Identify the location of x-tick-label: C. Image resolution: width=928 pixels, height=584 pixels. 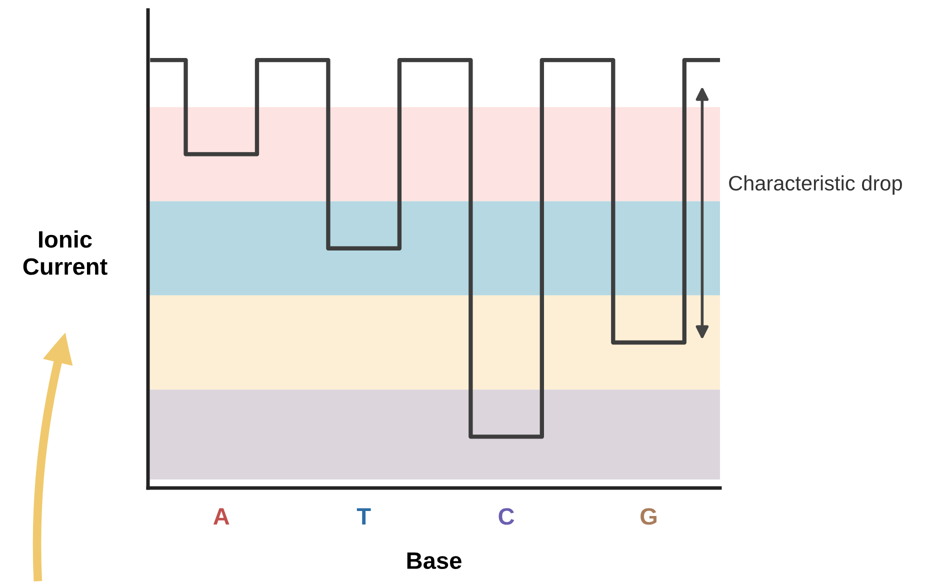
(506, 516).